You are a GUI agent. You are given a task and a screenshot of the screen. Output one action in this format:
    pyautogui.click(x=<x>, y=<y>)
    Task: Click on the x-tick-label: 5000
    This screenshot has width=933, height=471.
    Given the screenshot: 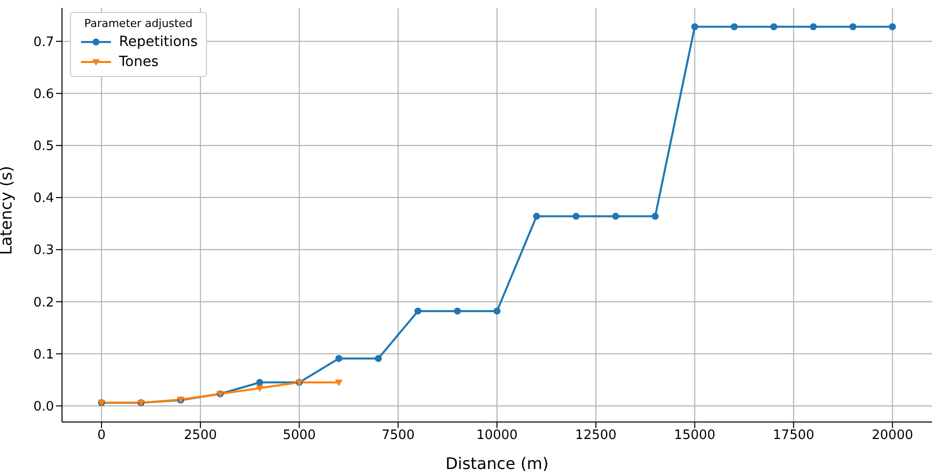 What is the action you would take?
    pyautogui.click(x=299, y=436)
    